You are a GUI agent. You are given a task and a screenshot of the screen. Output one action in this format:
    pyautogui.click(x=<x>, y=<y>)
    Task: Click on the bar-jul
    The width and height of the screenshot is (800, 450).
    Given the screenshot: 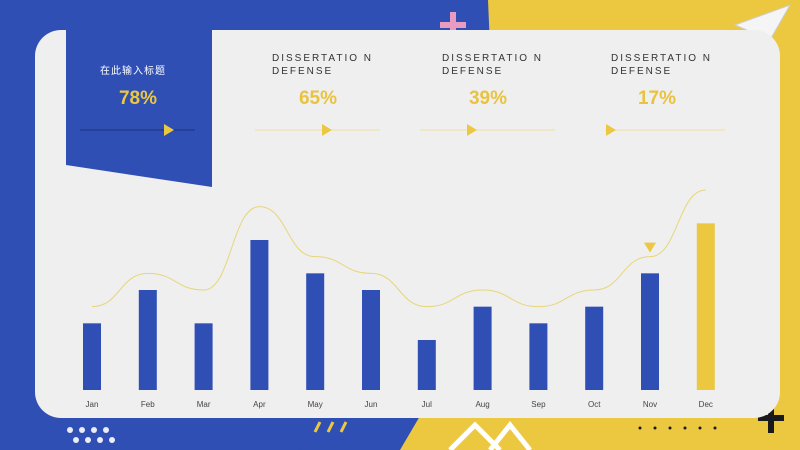 What is the action you would take?
    pyautogui.click(x=426, y=365)
    